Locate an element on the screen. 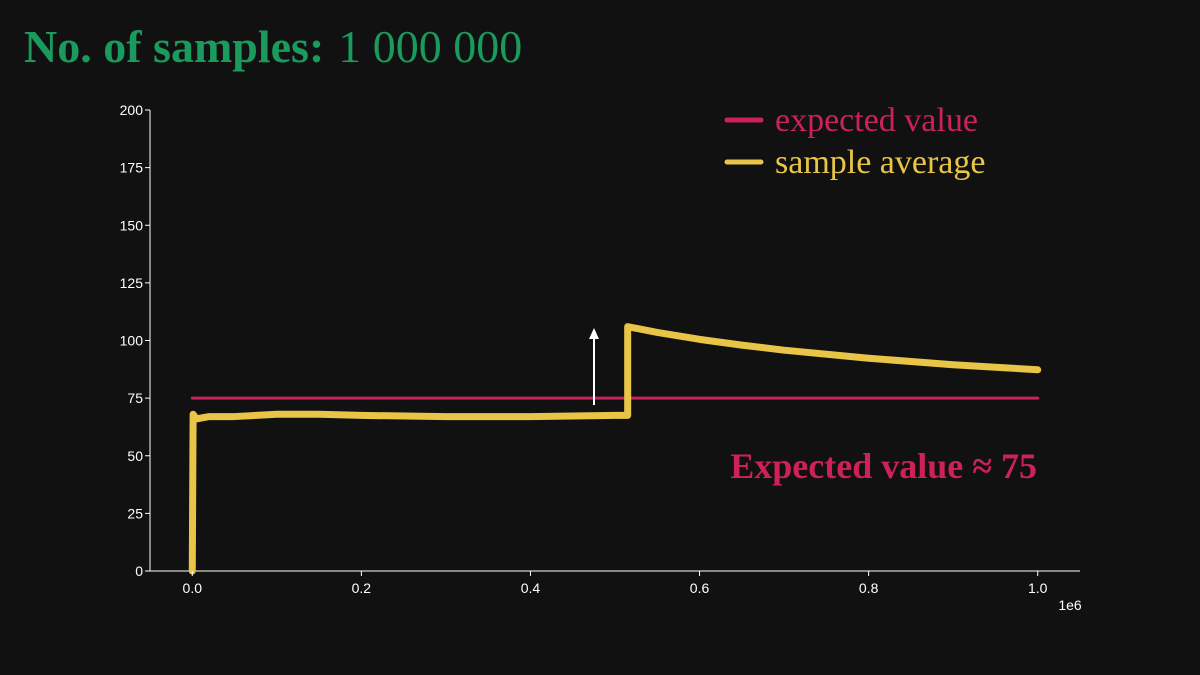  arrow is located at coordinates (594, 366).